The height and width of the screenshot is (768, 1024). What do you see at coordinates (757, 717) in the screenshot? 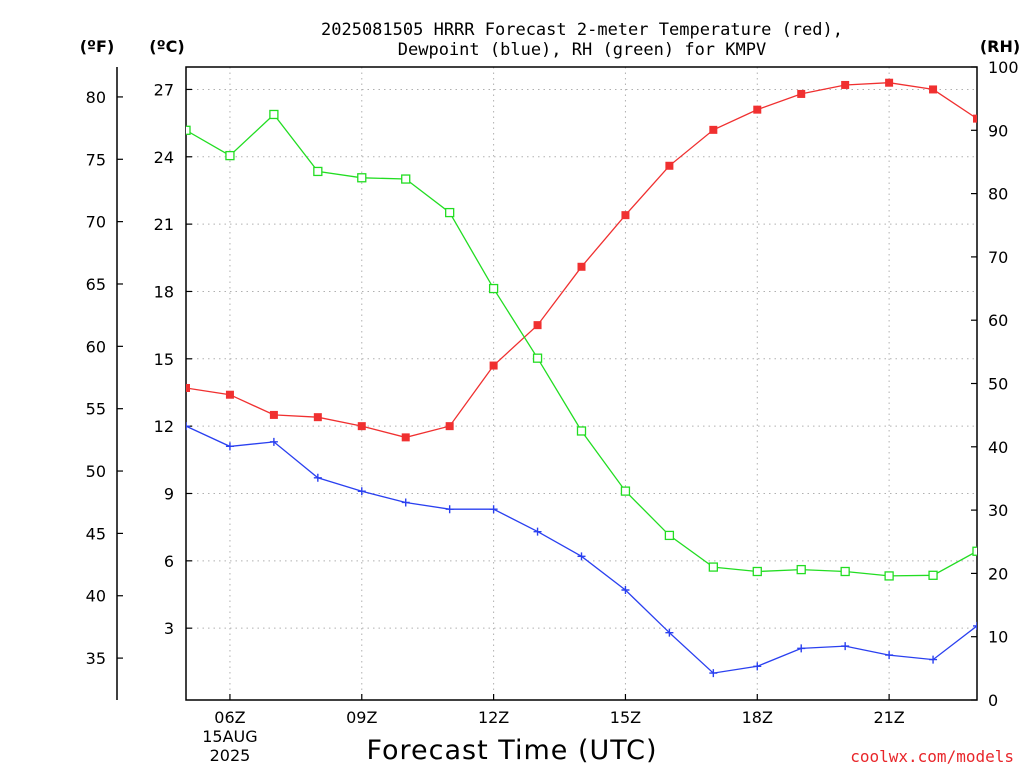
I see `x-tick-label: 18Z` at bounding box center [757, 717].